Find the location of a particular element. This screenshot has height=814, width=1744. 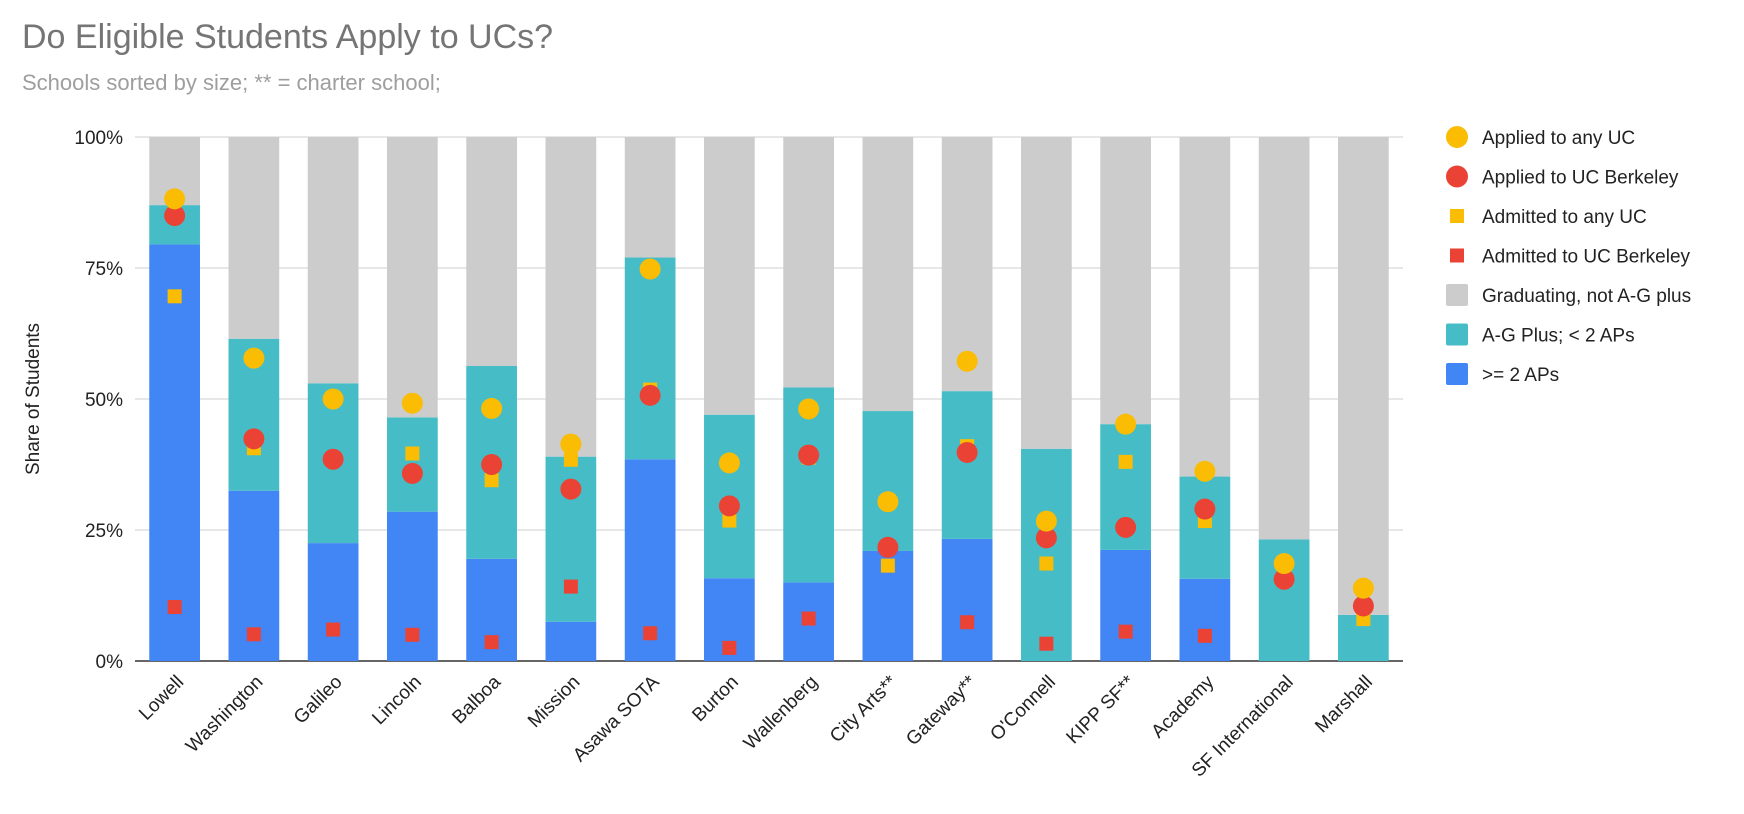

category-label: KIPP SF** is located at coordinates (1101, 709).